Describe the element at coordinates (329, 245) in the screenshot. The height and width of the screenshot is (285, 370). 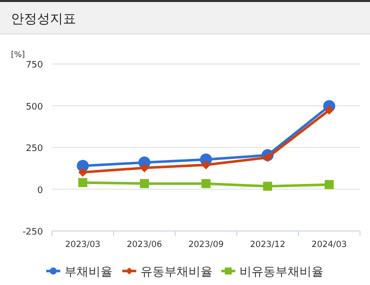
I see `x-tick-label: 2024/03` at that location.